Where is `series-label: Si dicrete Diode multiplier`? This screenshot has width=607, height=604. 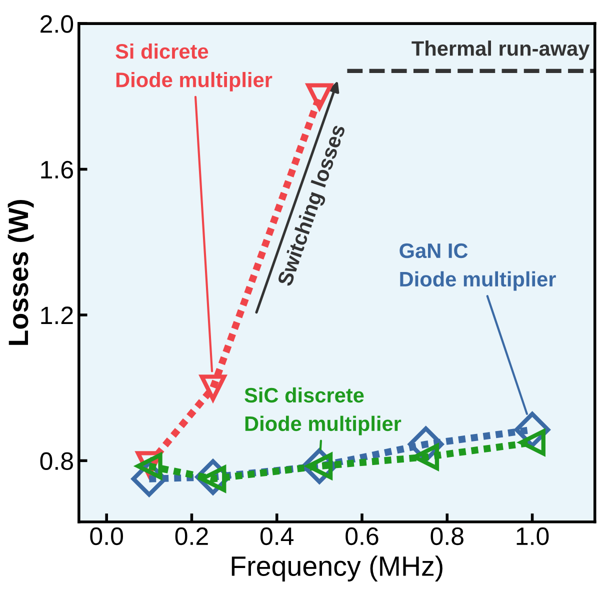
series-label: Si dicrete Diode multiplier is located at coordinates (194, 67).